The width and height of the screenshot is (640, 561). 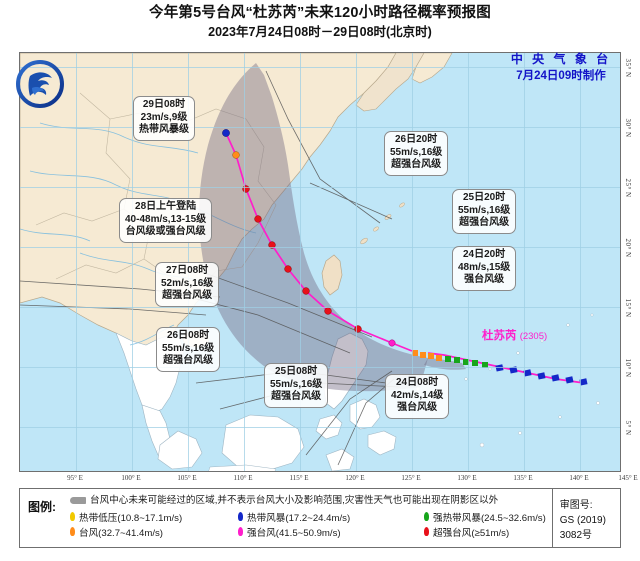 I want to click on cma-issue-time: 7月24日09时制作, so click(x=561, y=76).